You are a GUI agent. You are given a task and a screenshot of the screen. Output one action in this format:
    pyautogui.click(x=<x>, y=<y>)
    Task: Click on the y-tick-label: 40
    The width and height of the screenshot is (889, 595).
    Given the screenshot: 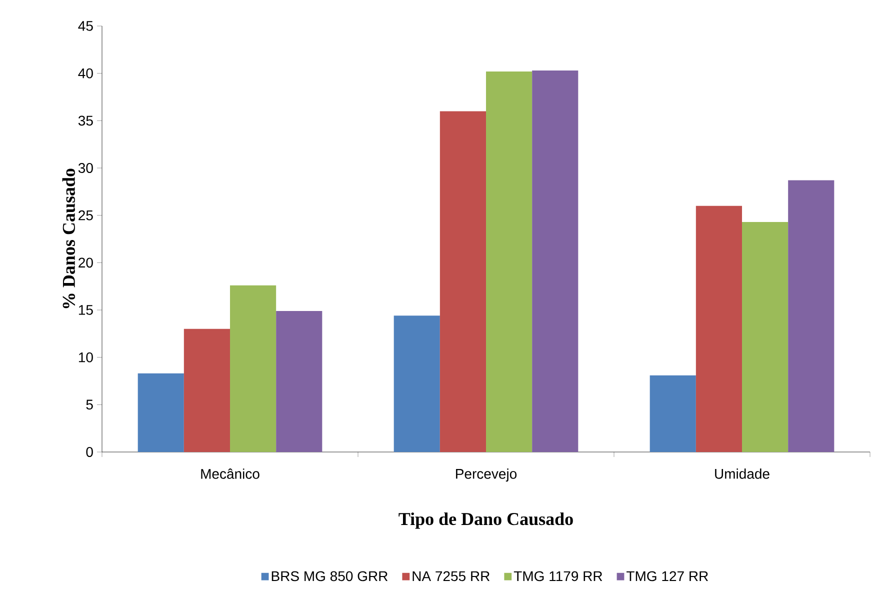 What is the action you would take?
    pyautogui.click(x=85, y=73)
    